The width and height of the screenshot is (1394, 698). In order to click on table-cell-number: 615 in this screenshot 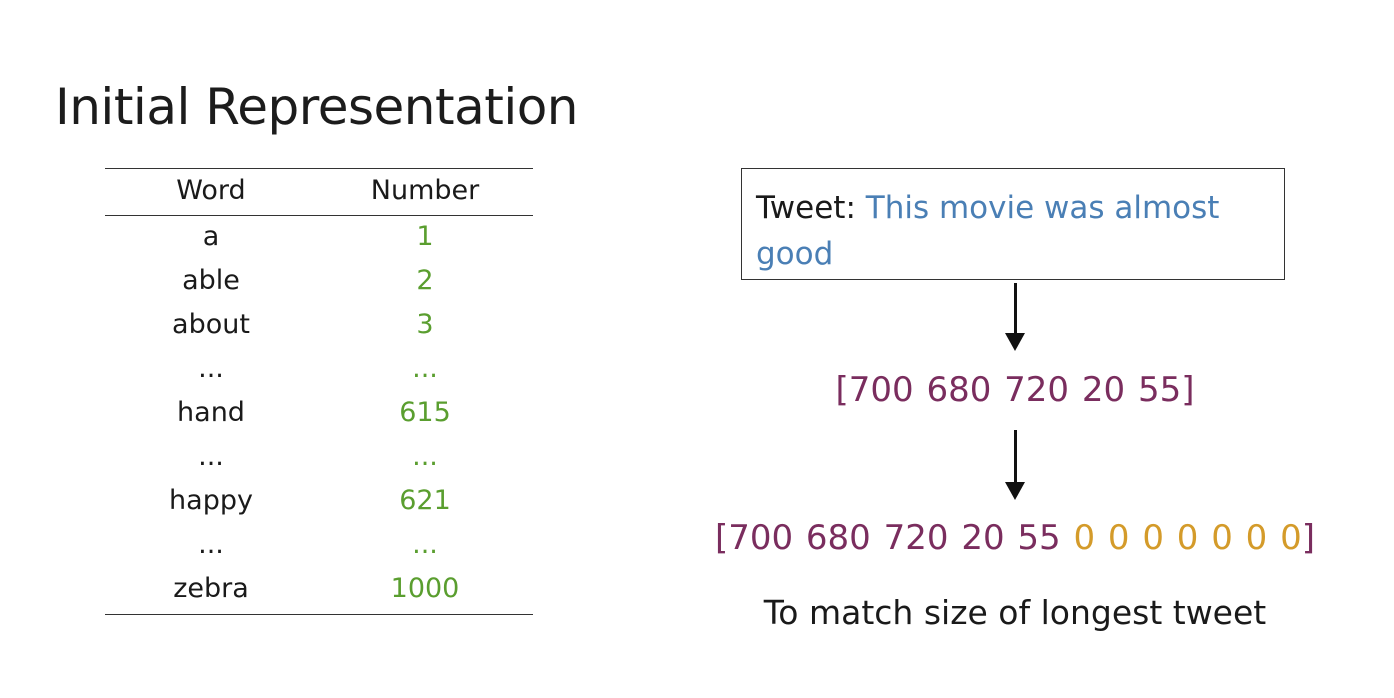, I will do `click(425, 412)`.